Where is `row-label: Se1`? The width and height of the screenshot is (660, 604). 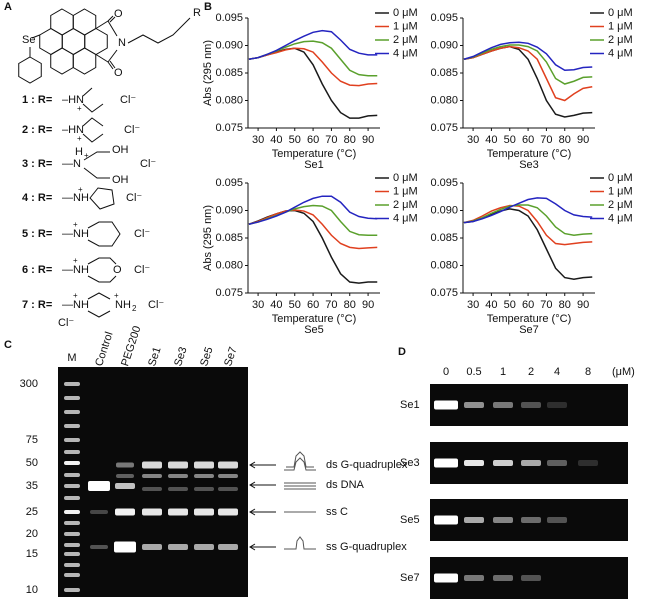 row-label: Se1 is located at coordinates (410, 405).